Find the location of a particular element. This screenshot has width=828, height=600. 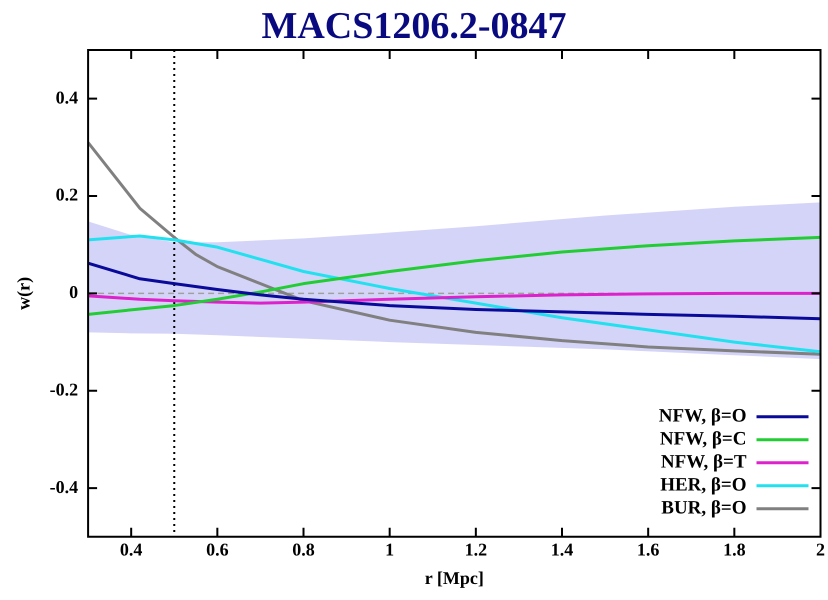

x-tick-label: 1.6 is located at coordinates (648, 549).